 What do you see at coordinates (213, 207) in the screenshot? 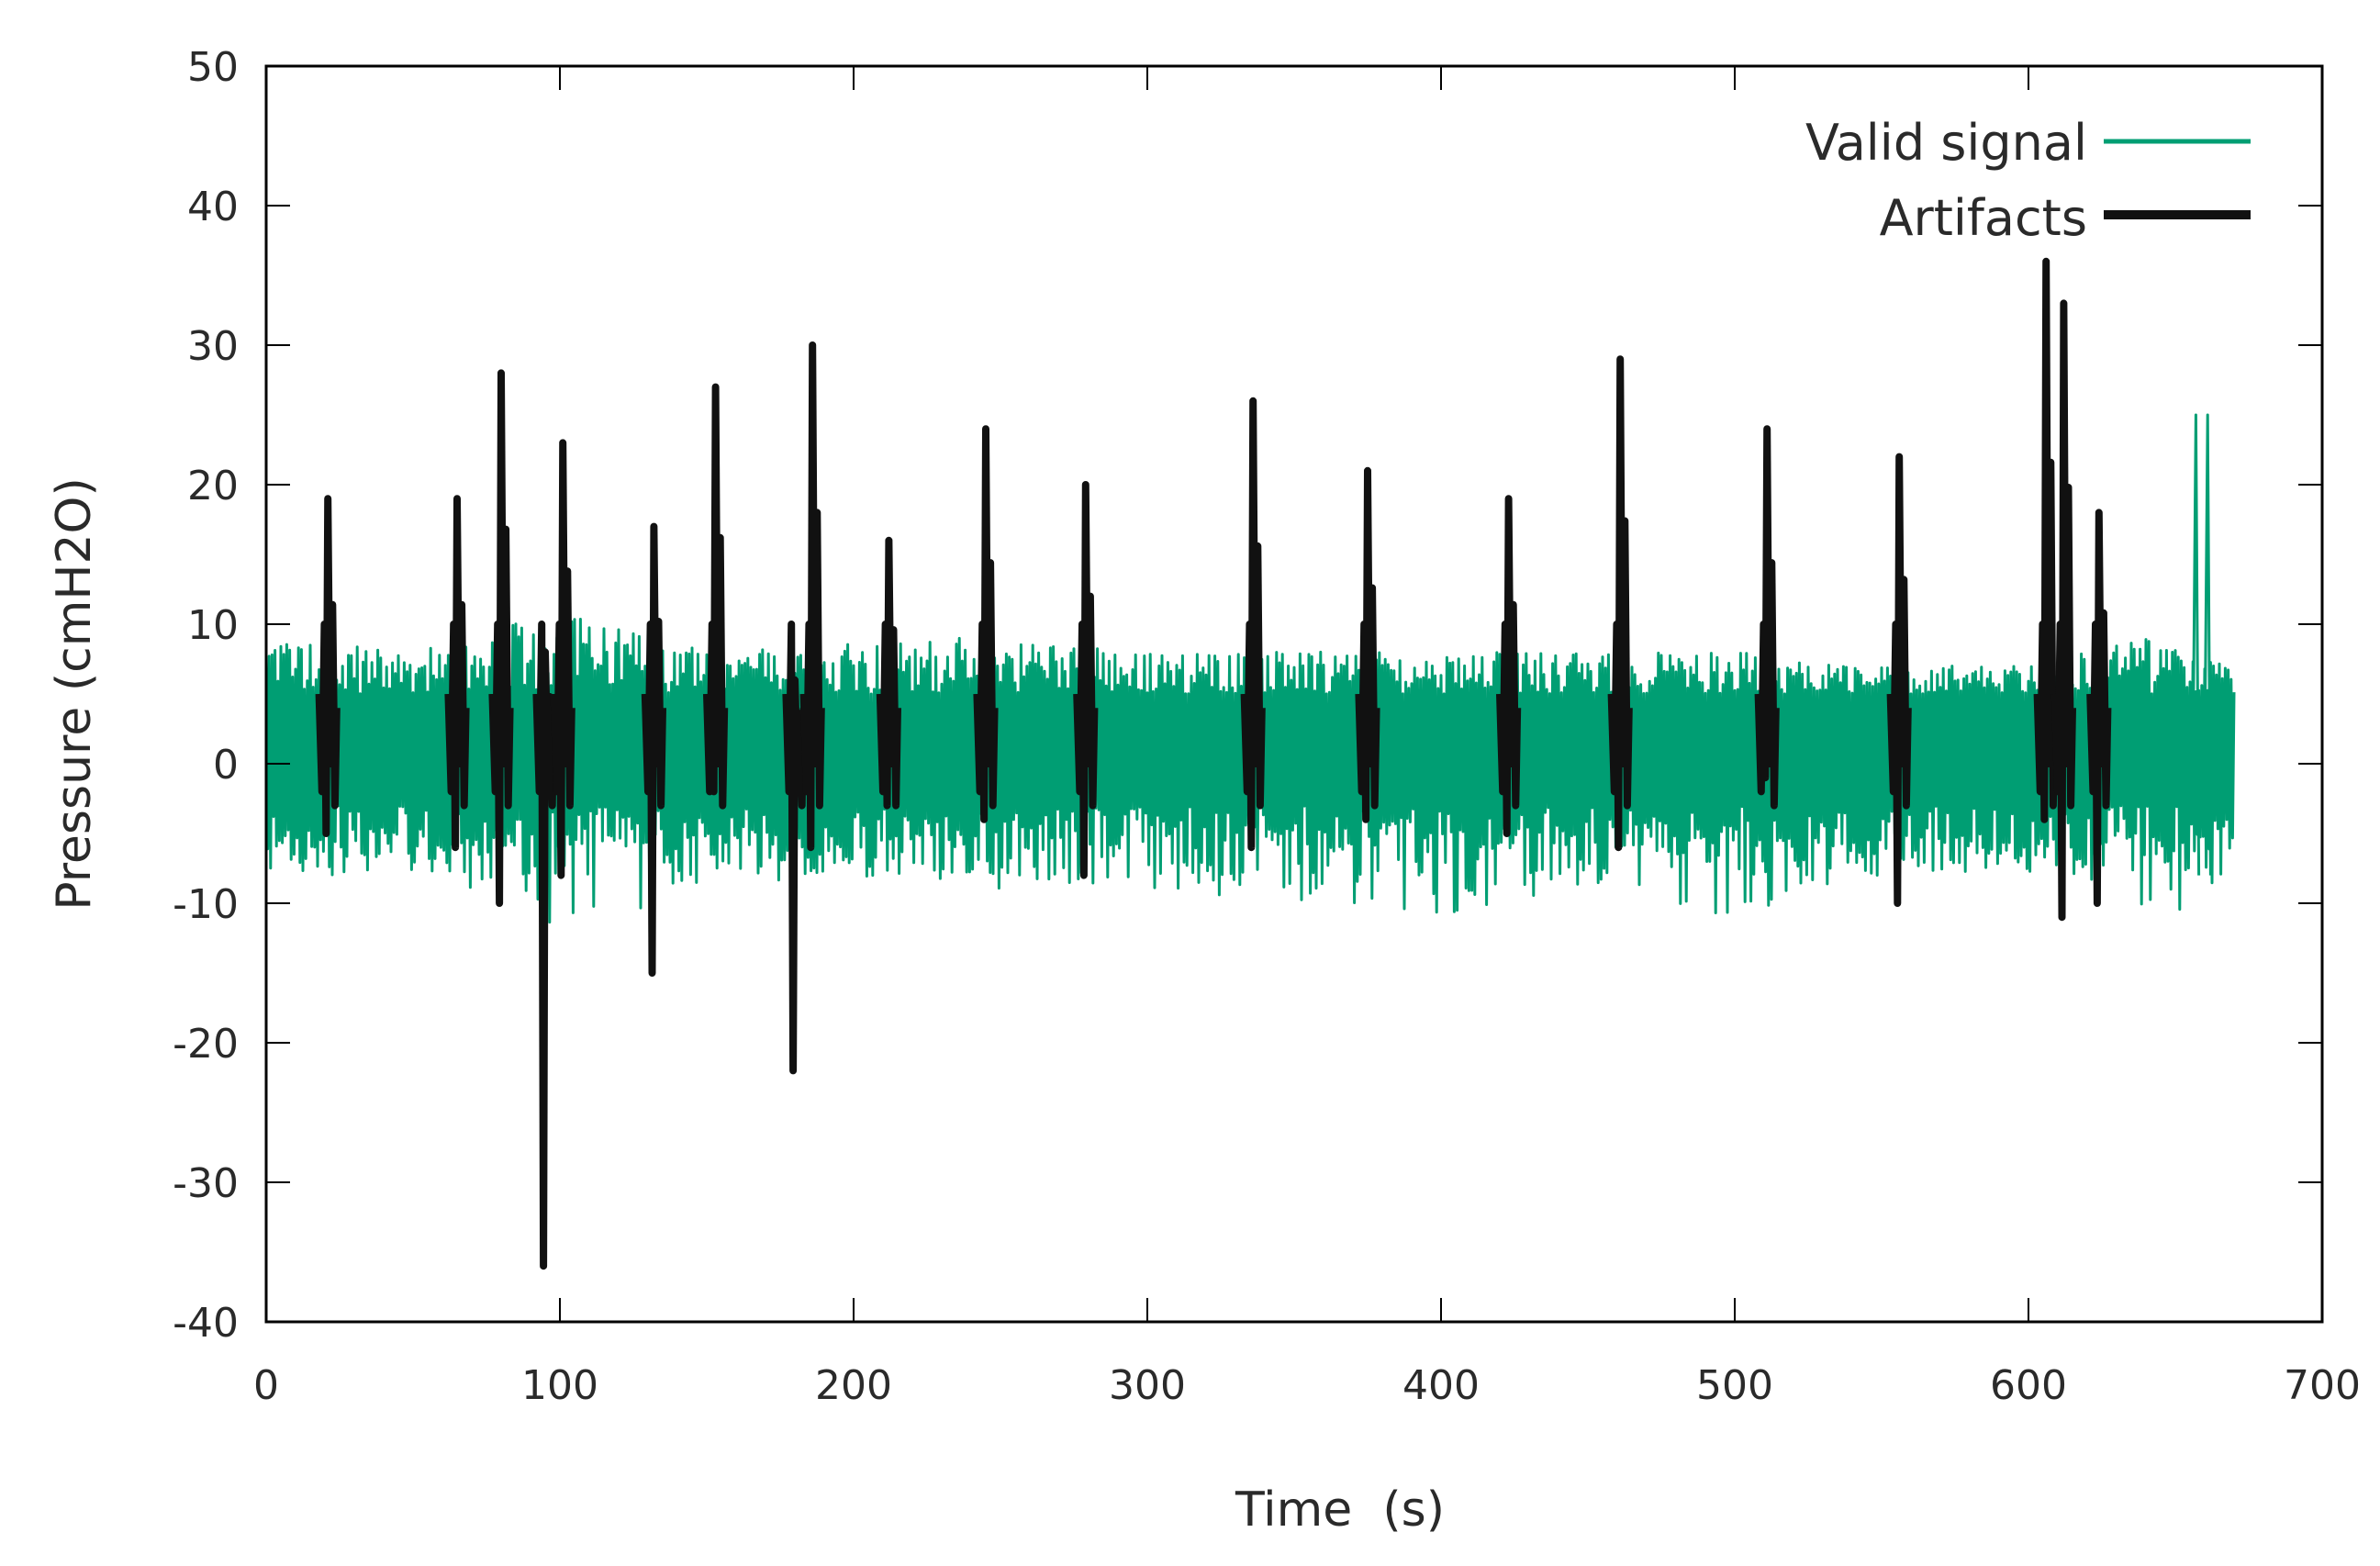
I see `y-tick-label: 40` at bounding box center [213, 207].